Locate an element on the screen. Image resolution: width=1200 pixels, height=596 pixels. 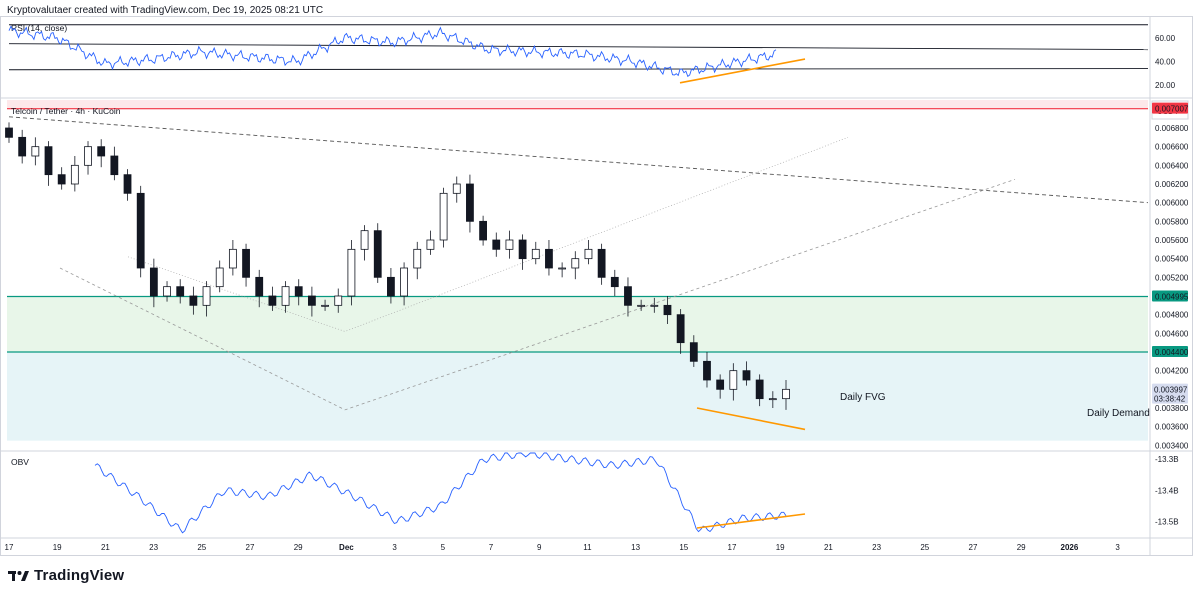
time-axis-tick: 15 is located at coordinates (683, 547).